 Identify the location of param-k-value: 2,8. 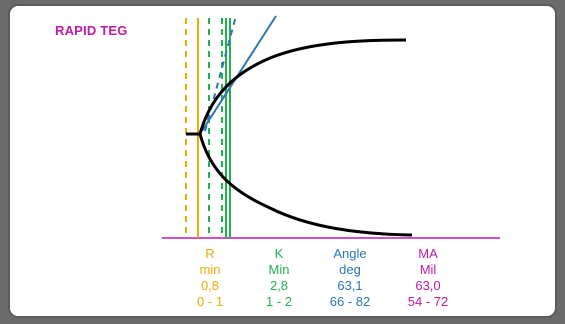
(279, 285).